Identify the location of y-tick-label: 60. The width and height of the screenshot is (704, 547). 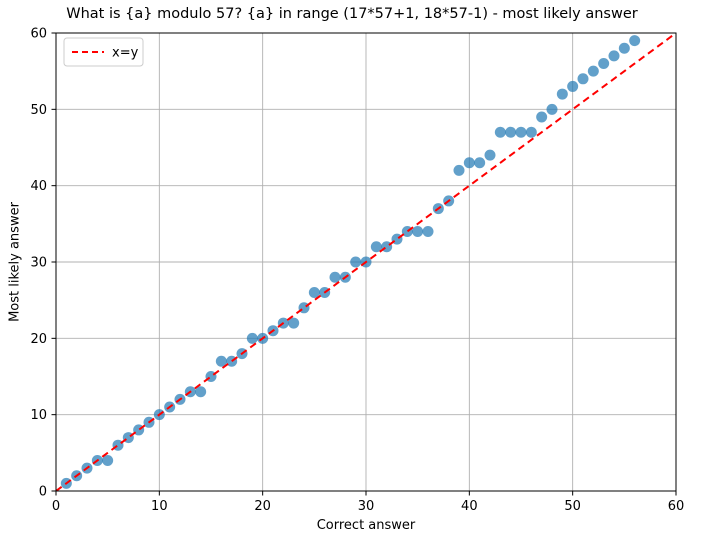
(38, 34).